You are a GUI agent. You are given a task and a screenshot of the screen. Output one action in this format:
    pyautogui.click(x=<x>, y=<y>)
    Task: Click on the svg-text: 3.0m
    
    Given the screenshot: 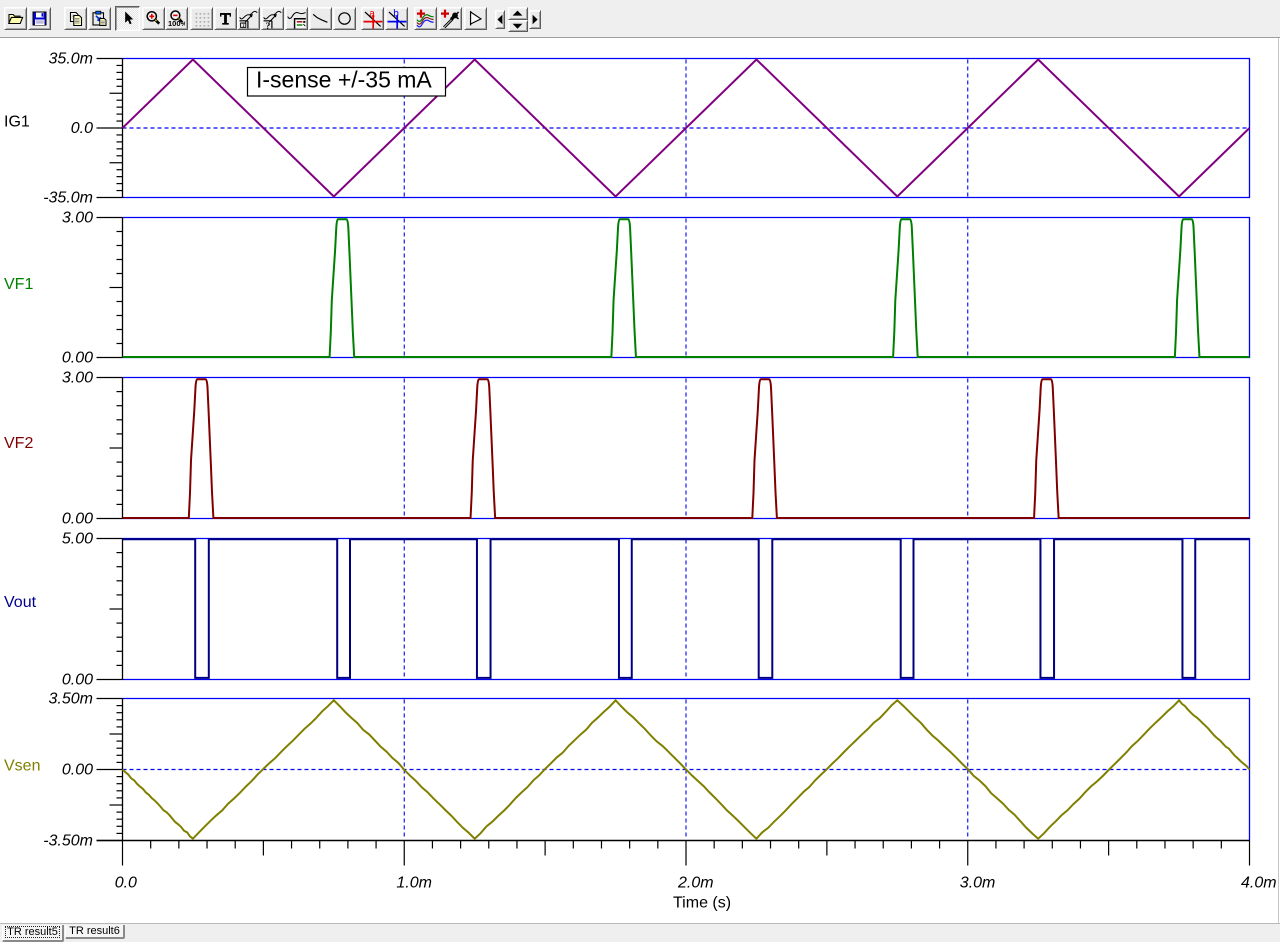 What is the action you would take?
    pyautogui.click(x=978, y=883)
    